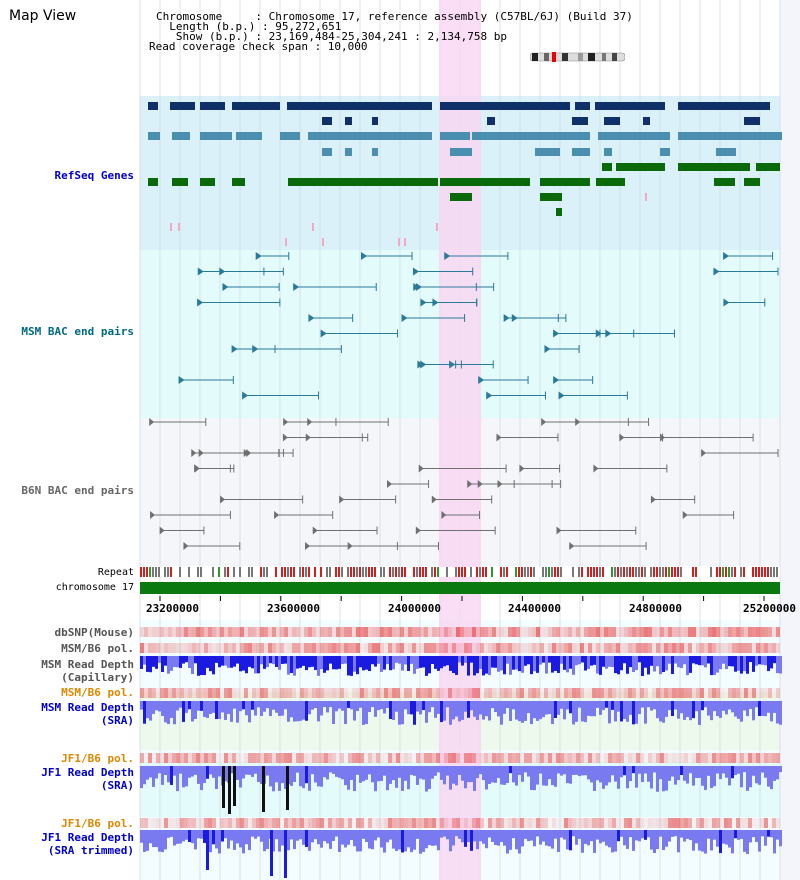  Describe the element at coordinates (77, 490) in the screenshot. I see `track-label-b6n-bac: B6N BAC end pairs` at that location.